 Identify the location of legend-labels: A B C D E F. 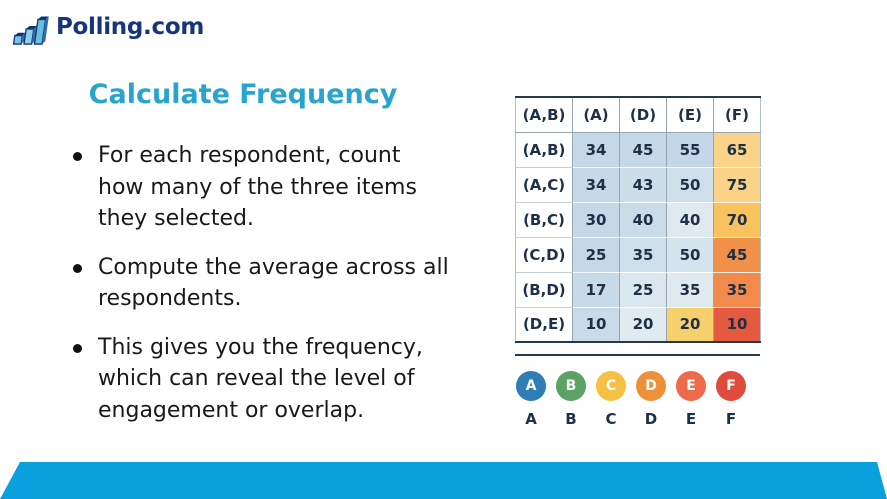
(631, 419).